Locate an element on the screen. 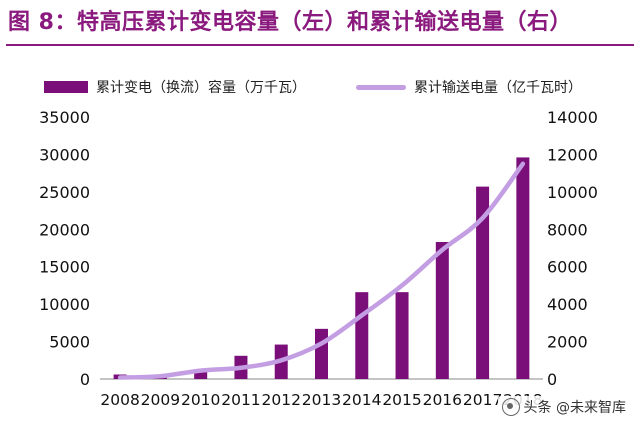 This screenshot has width=640, height=428. x-tick-label: 2011 is located at coordinates (240, 400).